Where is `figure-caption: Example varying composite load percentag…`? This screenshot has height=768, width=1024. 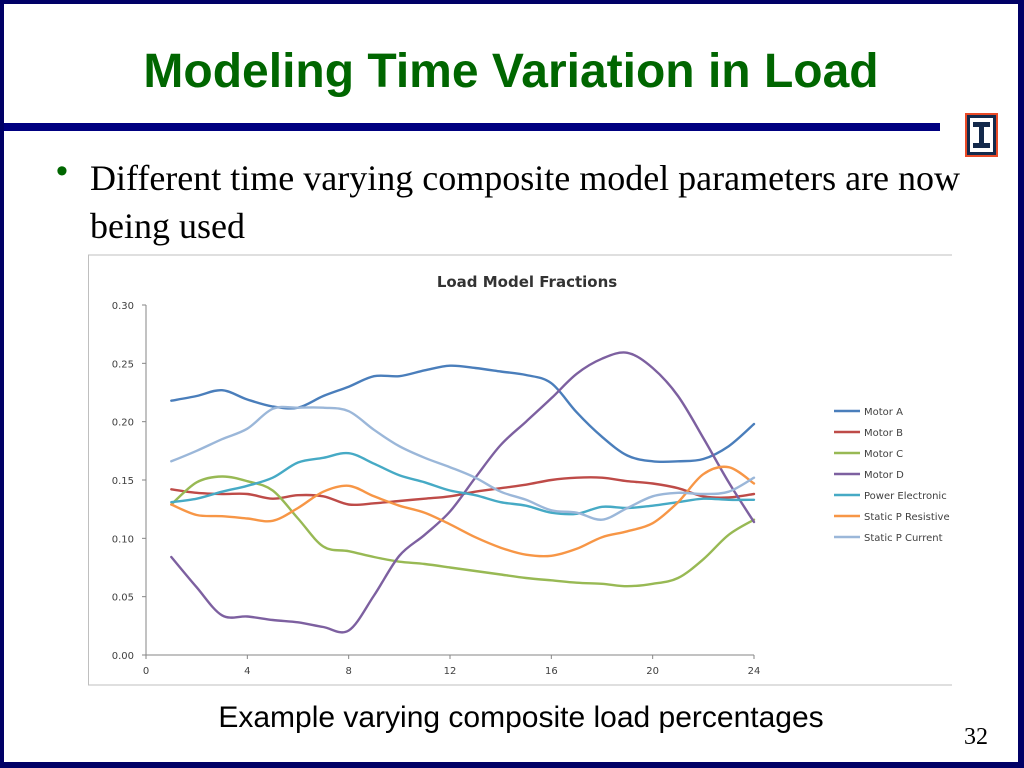
figure-caption: Example varying composite load percentag… is located at coordinates (521, 717).